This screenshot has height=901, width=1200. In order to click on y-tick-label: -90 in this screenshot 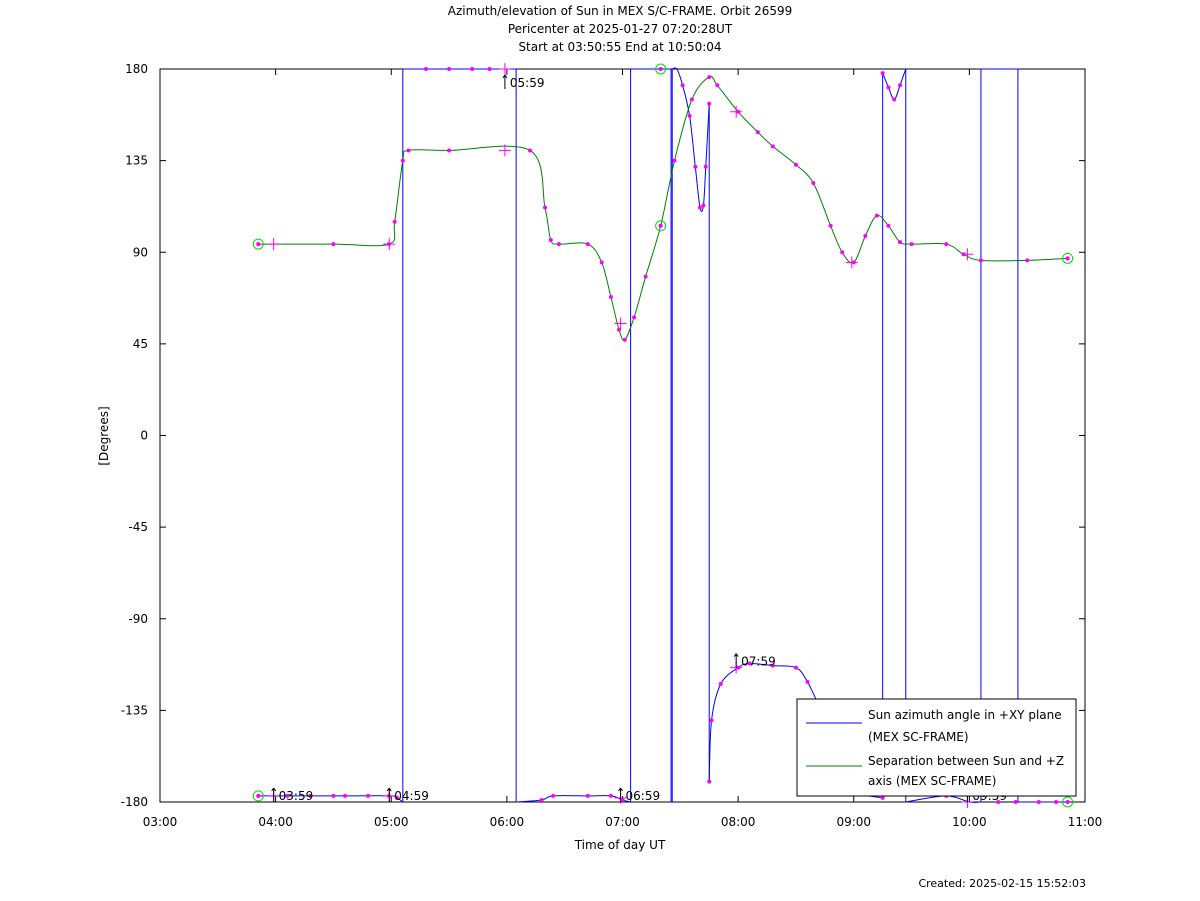, I will do `click(138, 619)`.